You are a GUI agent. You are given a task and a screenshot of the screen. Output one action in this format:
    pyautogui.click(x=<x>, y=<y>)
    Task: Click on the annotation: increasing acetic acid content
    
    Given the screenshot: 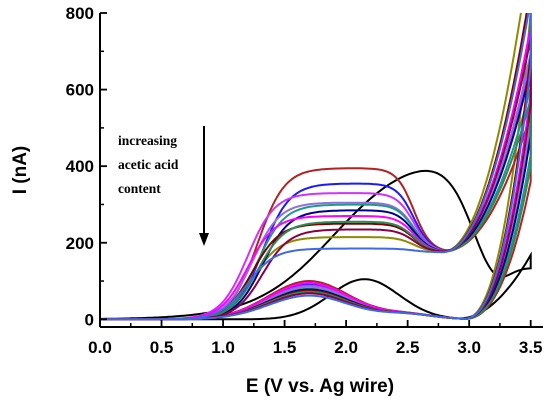 What is the action you would take?
    pyautogui.click(x=163, y=186)
    